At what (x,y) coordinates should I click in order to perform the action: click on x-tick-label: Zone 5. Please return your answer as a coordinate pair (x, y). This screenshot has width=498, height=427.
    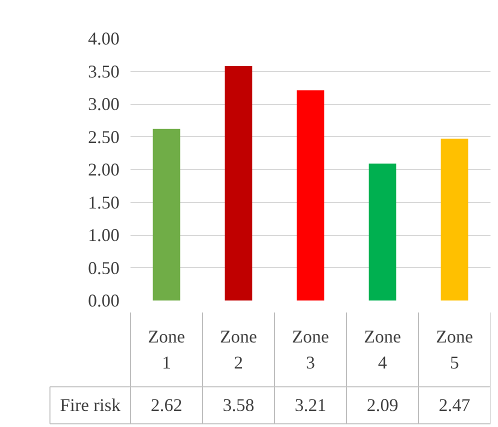
    Looking at the image, I should click on (455, 349).